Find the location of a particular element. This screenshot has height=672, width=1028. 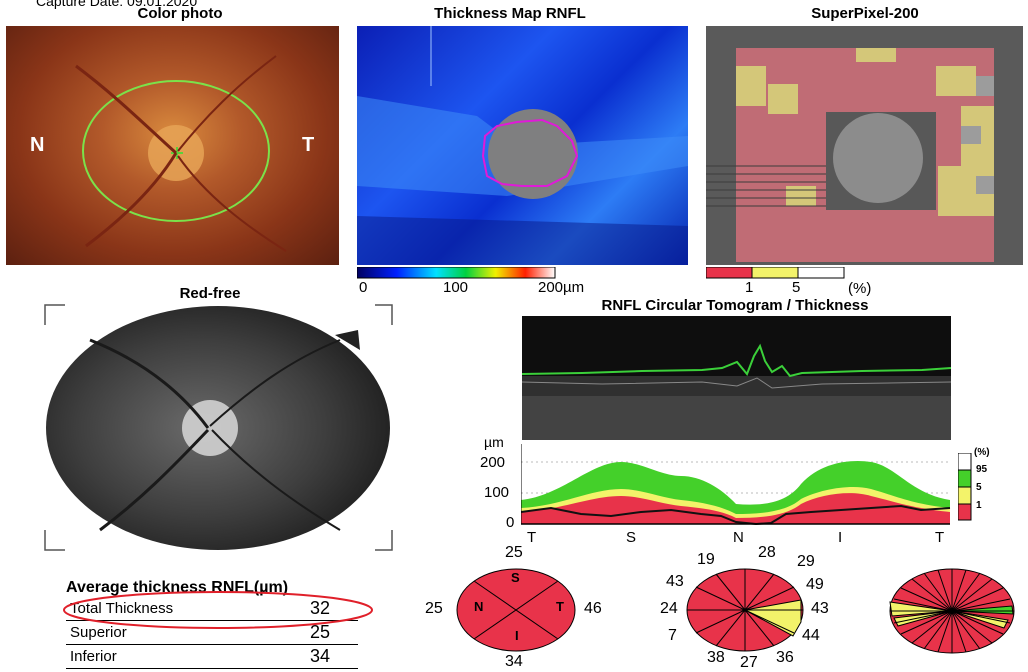

thickness-scale-tick-200: 200µm is located at coordinates (561, 287).